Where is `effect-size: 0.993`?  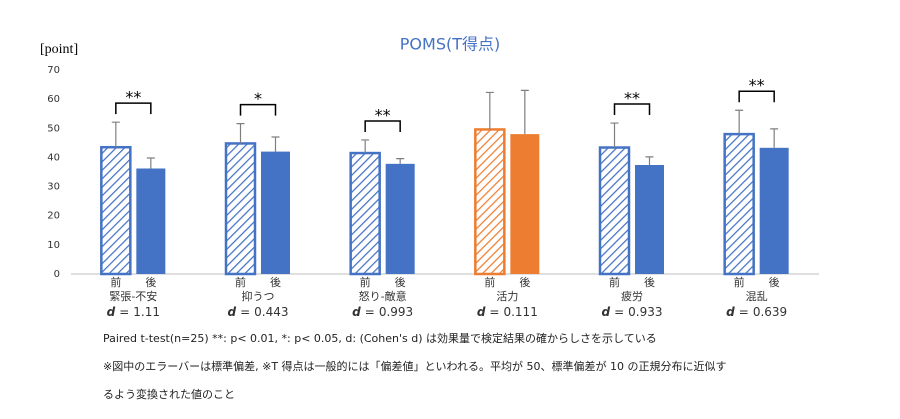 effect-size: 0.993 is located at coordinates (396, 312).